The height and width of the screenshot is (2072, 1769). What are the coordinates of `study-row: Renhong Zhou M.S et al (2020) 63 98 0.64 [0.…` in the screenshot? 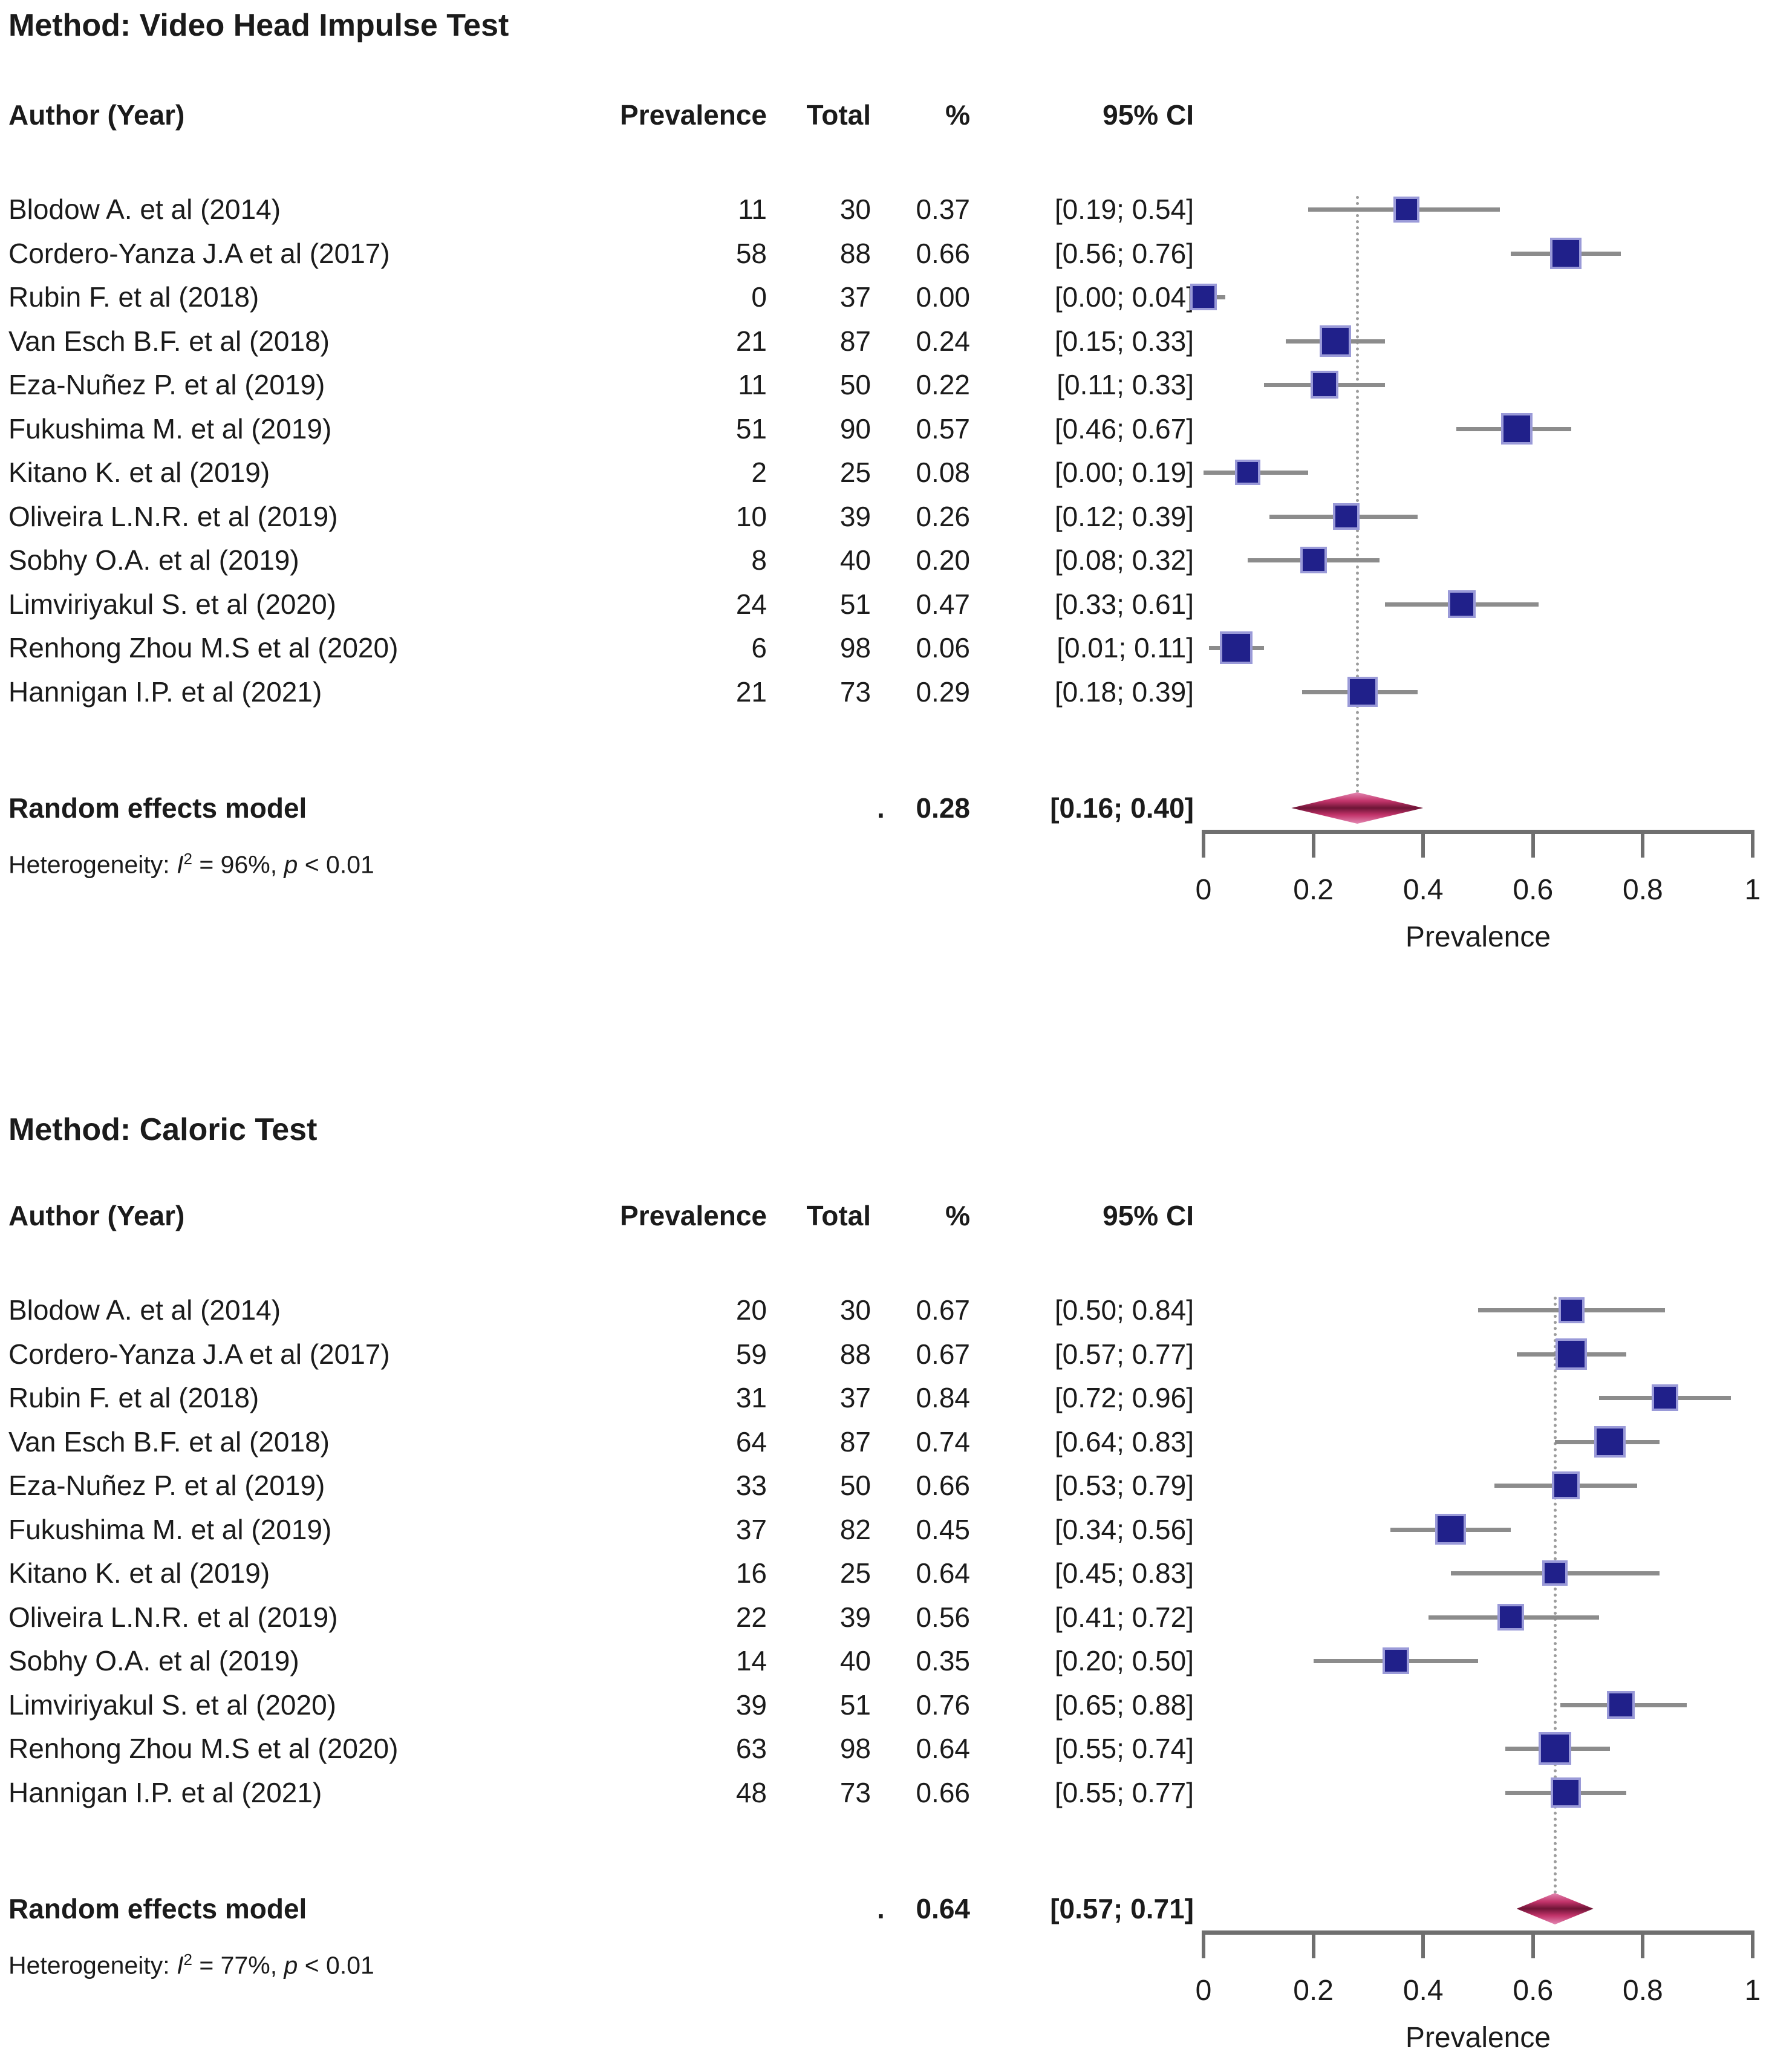 It's located at (884, 1748).